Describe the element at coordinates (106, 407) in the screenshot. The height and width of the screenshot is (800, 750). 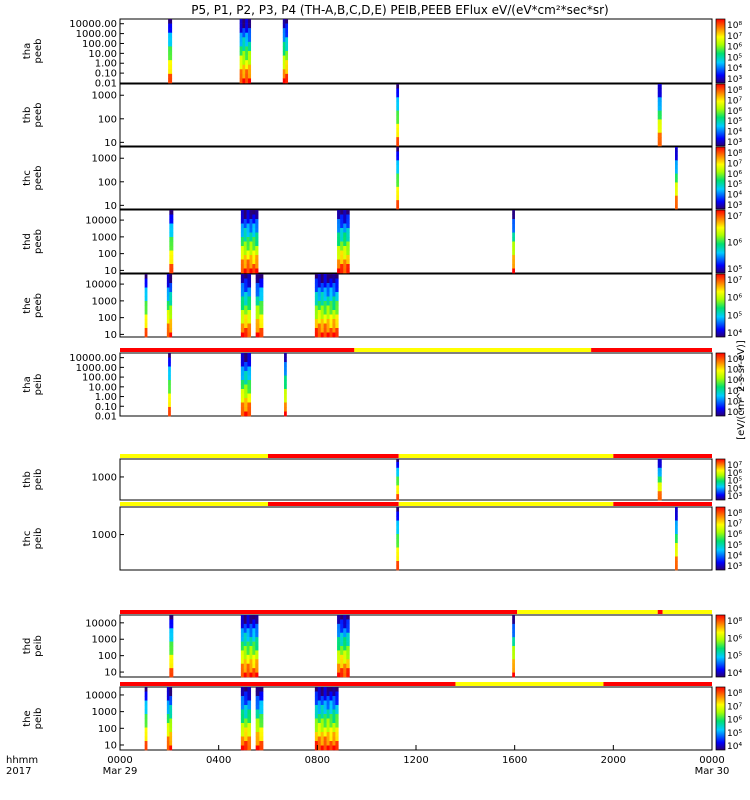
I see `y-tick-label: 0.10` at that location.